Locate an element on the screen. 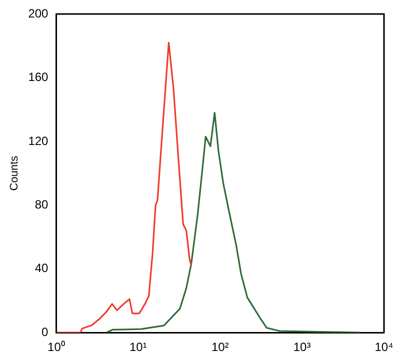 The width and height of the screenshot is (400, 360). x-tick-label: 10¹ is located at coordinates (138, 347).